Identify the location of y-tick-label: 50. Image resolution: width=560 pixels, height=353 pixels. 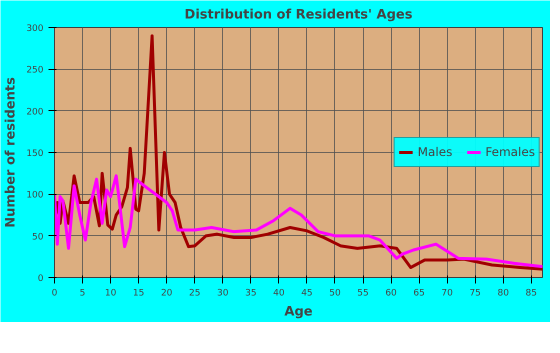
(38, 237).